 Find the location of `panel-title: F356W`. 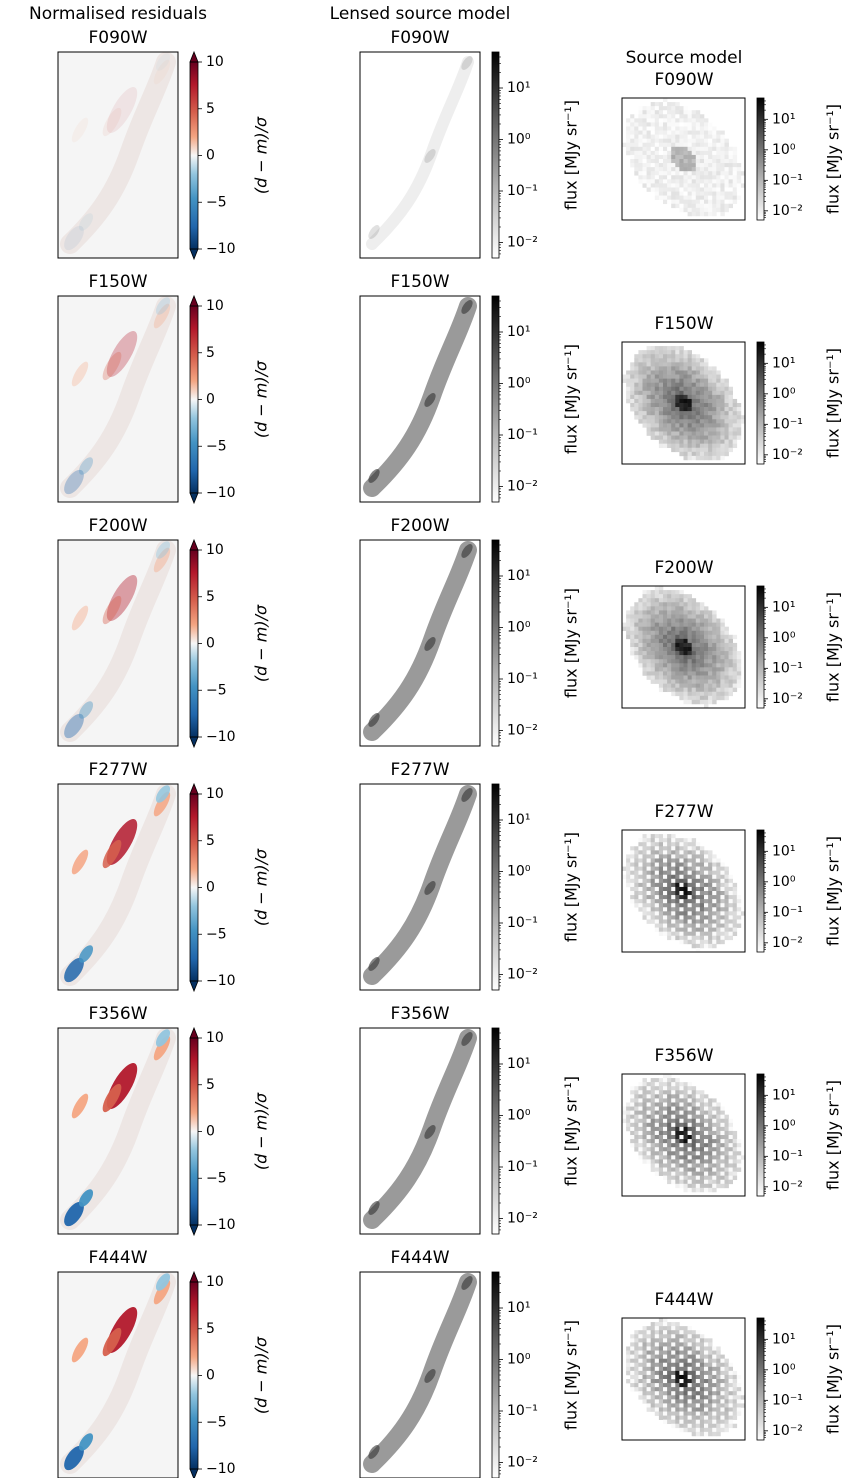

panel-title: F356W is located at coordinates (419, 1014).